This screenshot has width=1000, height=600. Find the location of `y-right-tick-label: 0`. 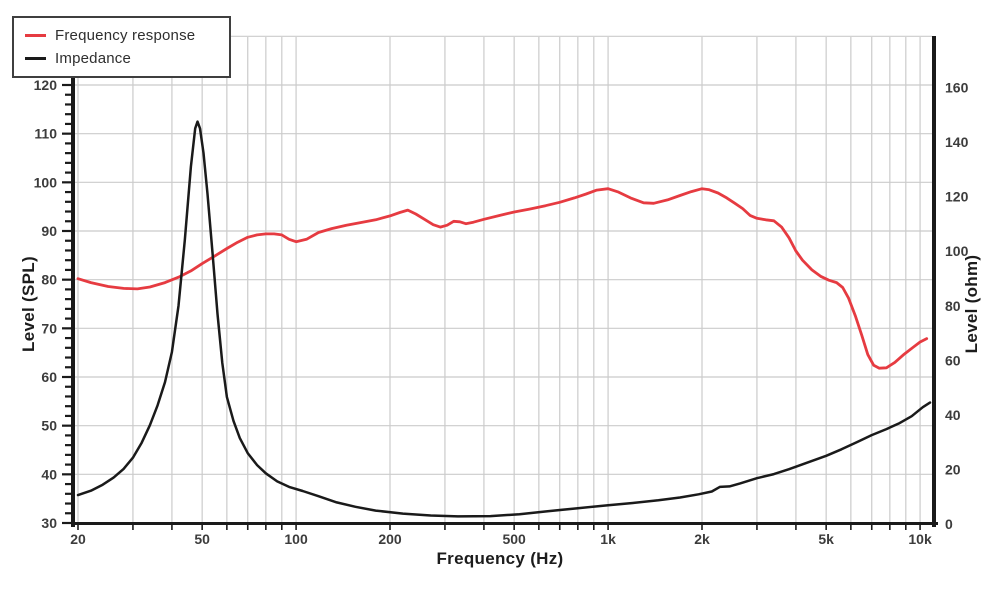

y-right-tick-label: 0 is located at coordinates (949, 524).